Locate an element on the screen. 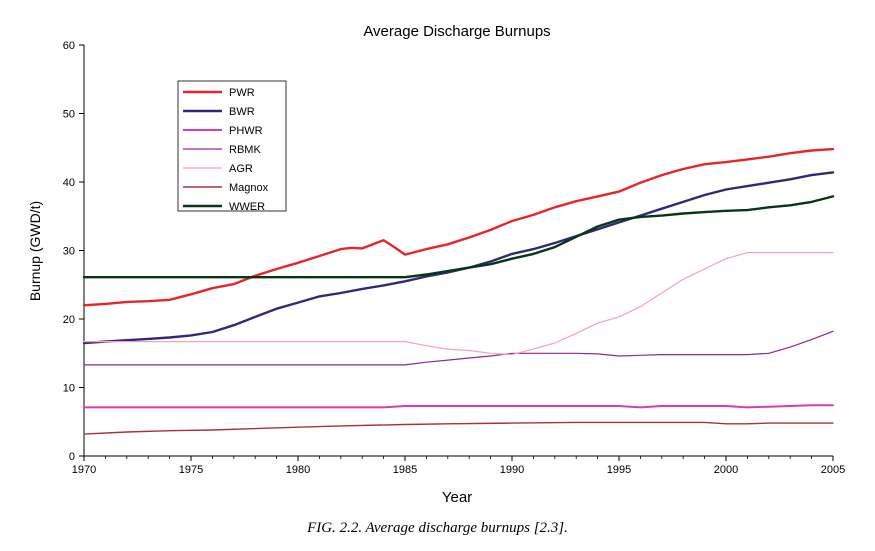 The image size is (875, 551). chart-title: Average Discharge Burnups is located at coordinates (456, 31).